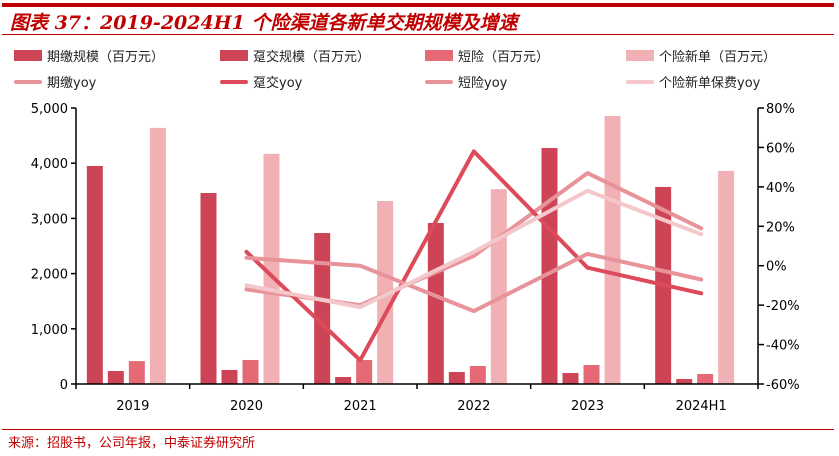 This screenshot has width=839, height=456. I want to click on right-tick-label: -40%, so click(783, 346).